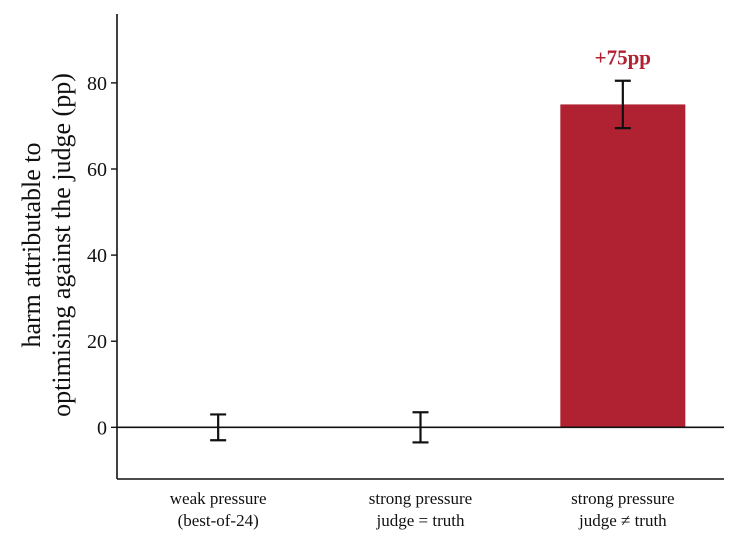 This screenshot has width=738, height=546. Describe the element at coordinates (218, 498) in the screenshot. I see `x-tick-label: weak pressure` at that location.